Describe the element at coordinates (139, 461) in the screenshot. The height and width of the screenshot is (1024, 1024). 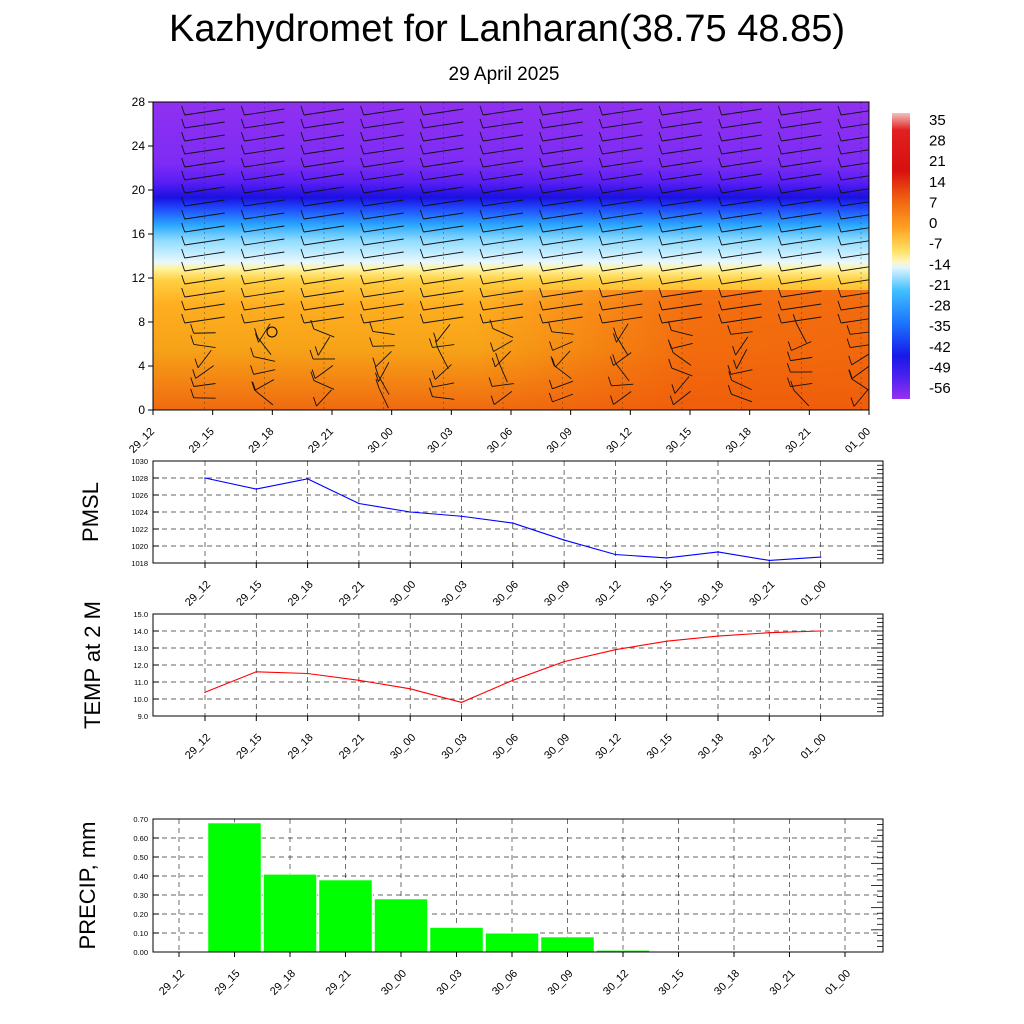
I see `pmsl-panel-y-tick-label: 1030` at that location.